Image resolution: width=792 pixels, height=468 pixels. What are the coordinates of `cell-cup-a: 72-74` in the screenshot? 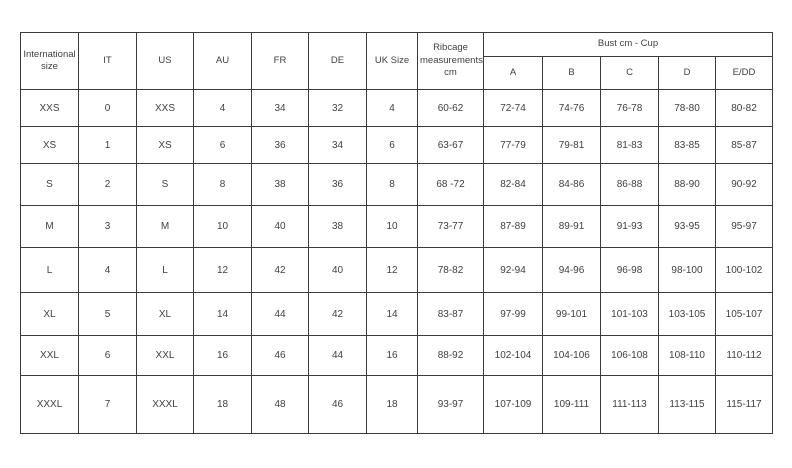 It's located at (513, 108).